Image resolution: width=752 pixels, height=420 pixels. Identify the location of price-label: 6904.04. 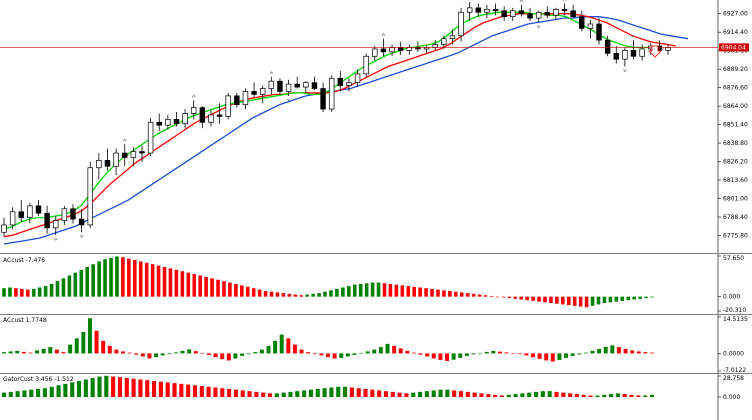
(733, 47).